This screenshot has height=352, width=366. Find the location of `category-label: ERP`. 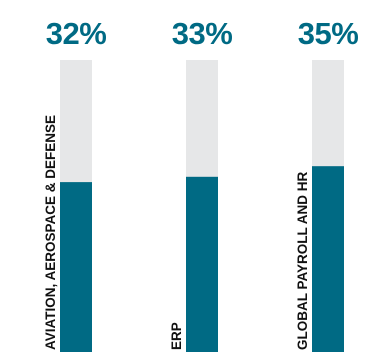

category-label: ERP is located at coordinates (176, 336).